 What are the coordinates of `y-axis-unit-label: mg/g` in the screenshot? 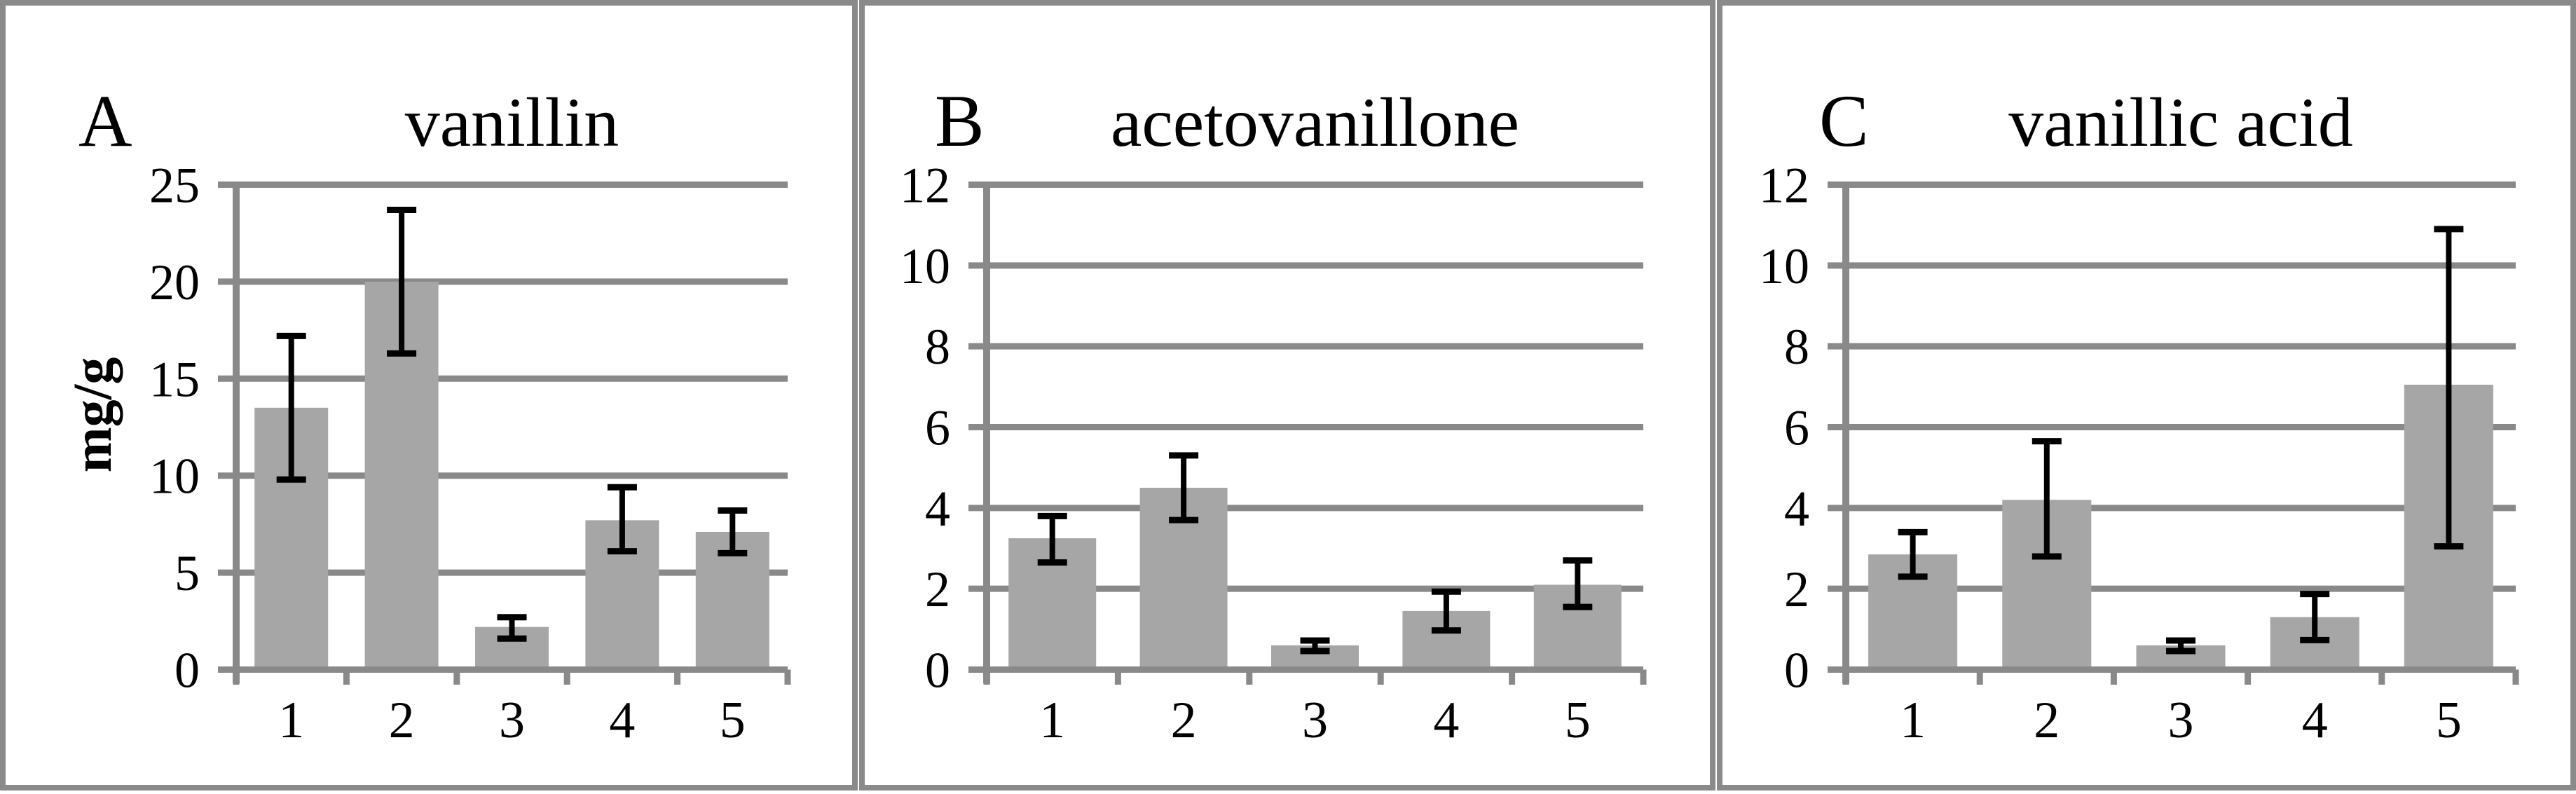 It's located at (93, 415).